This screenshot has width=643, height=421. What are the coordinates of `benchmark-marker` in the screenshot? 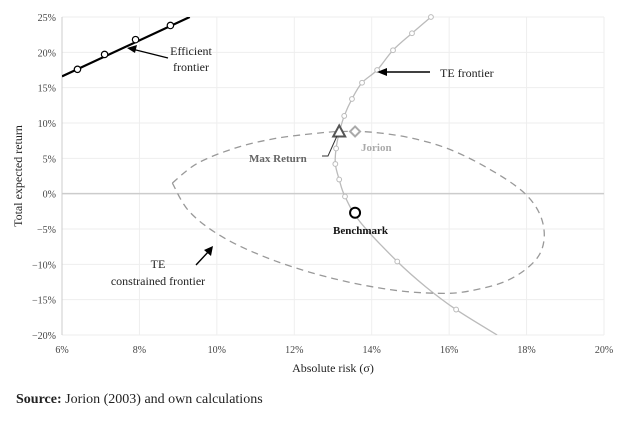 It's located at (355, 212).